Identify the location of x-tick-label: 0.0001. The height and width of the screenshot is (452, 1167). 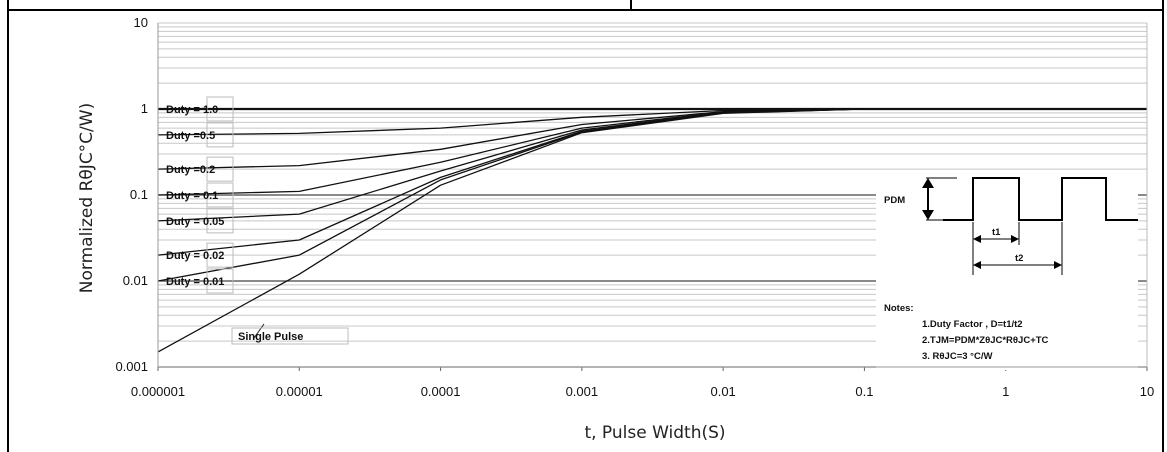
(441, 391).